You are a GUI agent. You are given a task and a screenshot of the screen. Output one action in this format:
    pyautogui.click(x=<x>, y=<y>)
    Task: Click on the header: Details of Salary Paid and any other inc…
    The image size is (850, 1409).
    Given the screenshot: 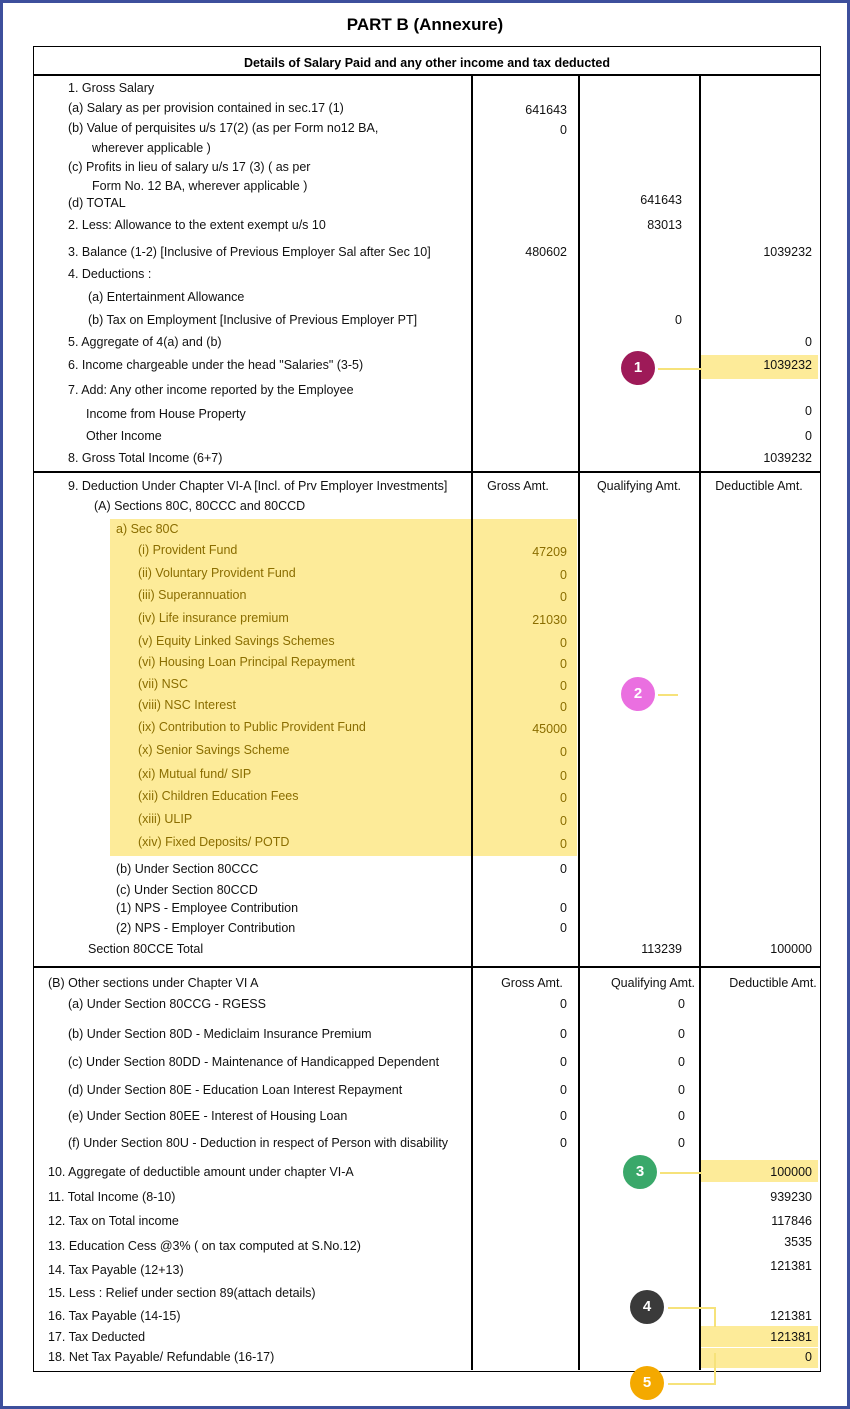 What is the action you would take?
    pyautogui.click(x=427, y=63)
    